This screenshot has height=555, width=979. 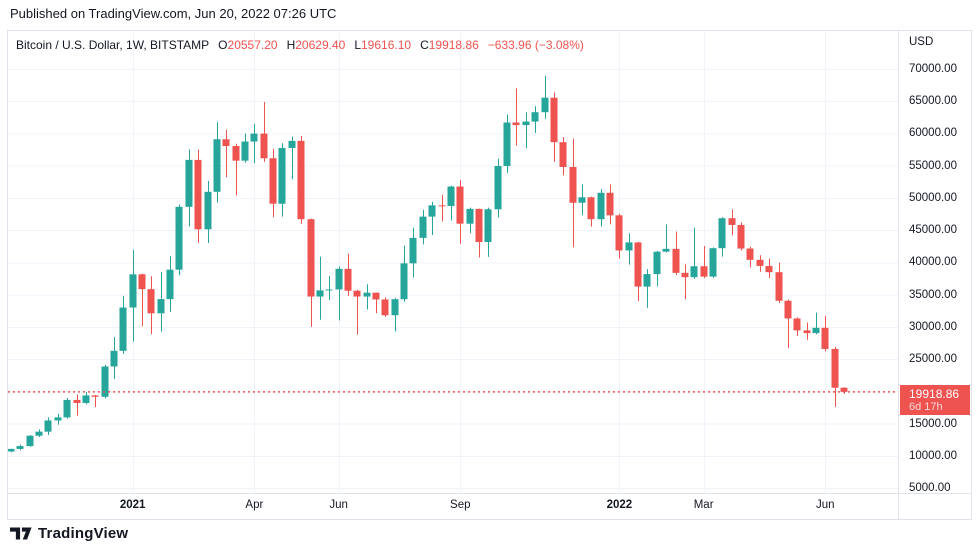 I want to click on time-axis-label: 2022, so click(x=619, y=505).